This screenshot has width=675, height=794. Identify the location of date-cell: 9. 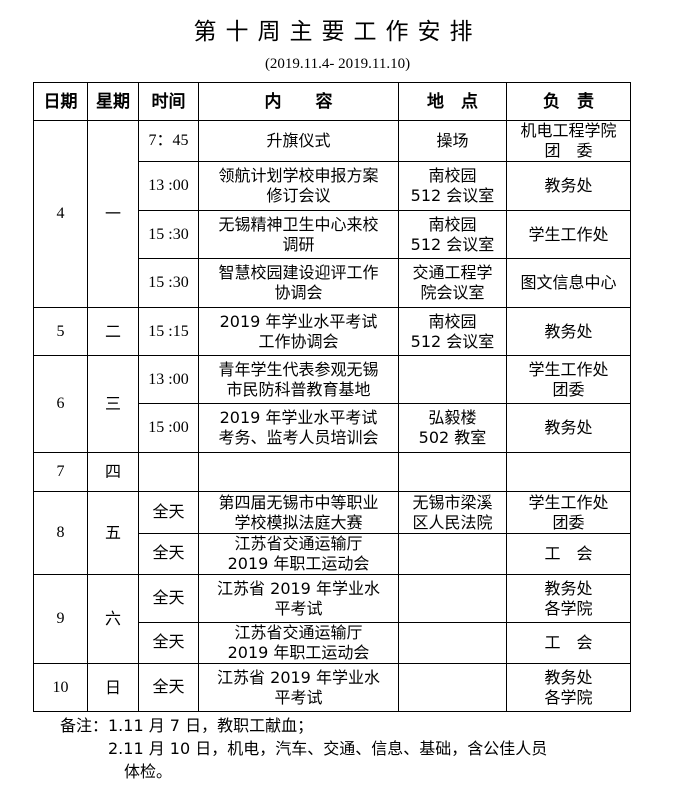
(60, 619).